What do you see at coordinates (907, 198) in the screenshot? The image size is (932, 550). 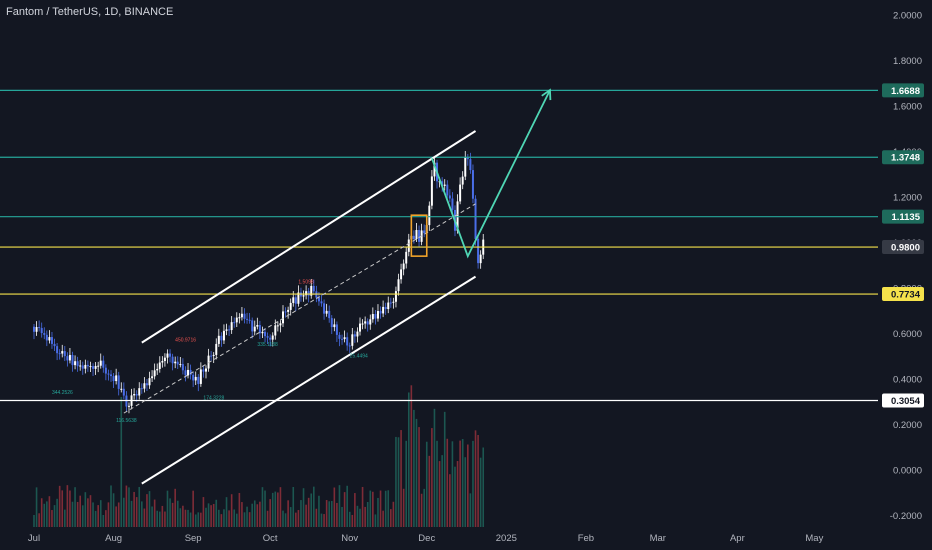 I see `y-tick-label: 1.2000` at bounding box center [907, 198].